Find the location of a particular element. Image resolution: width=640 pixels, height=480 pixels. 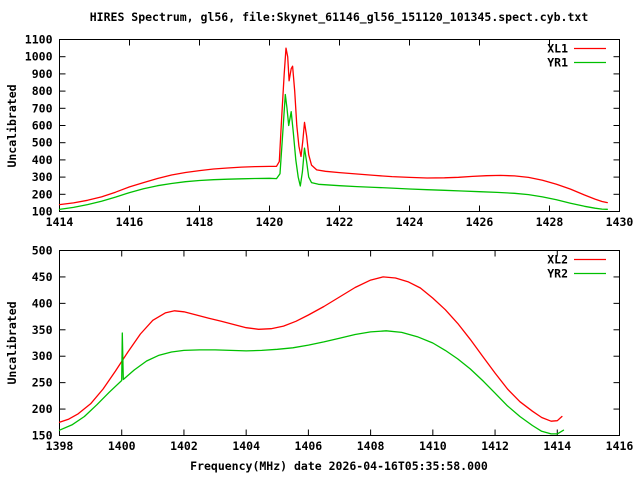

x-tick-label: 1418 is located at coordinates (200, 222).